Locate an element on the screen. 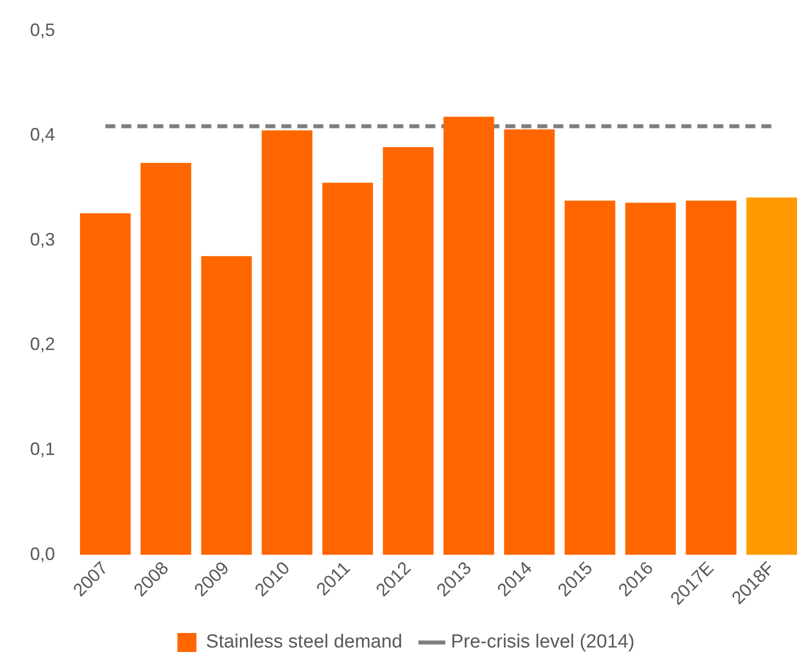 Image resolution: width=812 pixels, height=667 pixels. legend-label: Pre-crisis level (2014) is located at coordinates (542, 642).